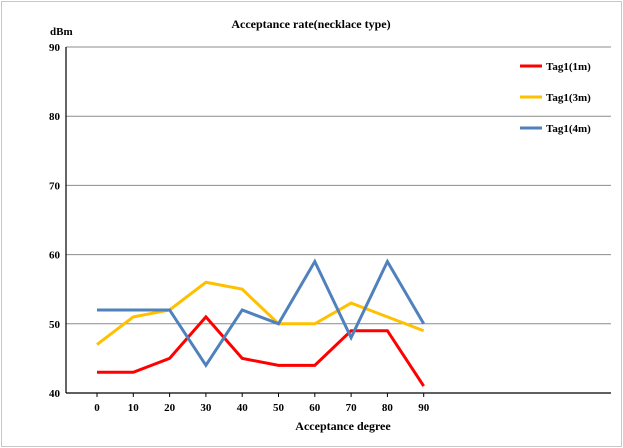  Describe the element at coordinates (97, 408) in the screenshot. I see `x-tick-label: 0` at that location.